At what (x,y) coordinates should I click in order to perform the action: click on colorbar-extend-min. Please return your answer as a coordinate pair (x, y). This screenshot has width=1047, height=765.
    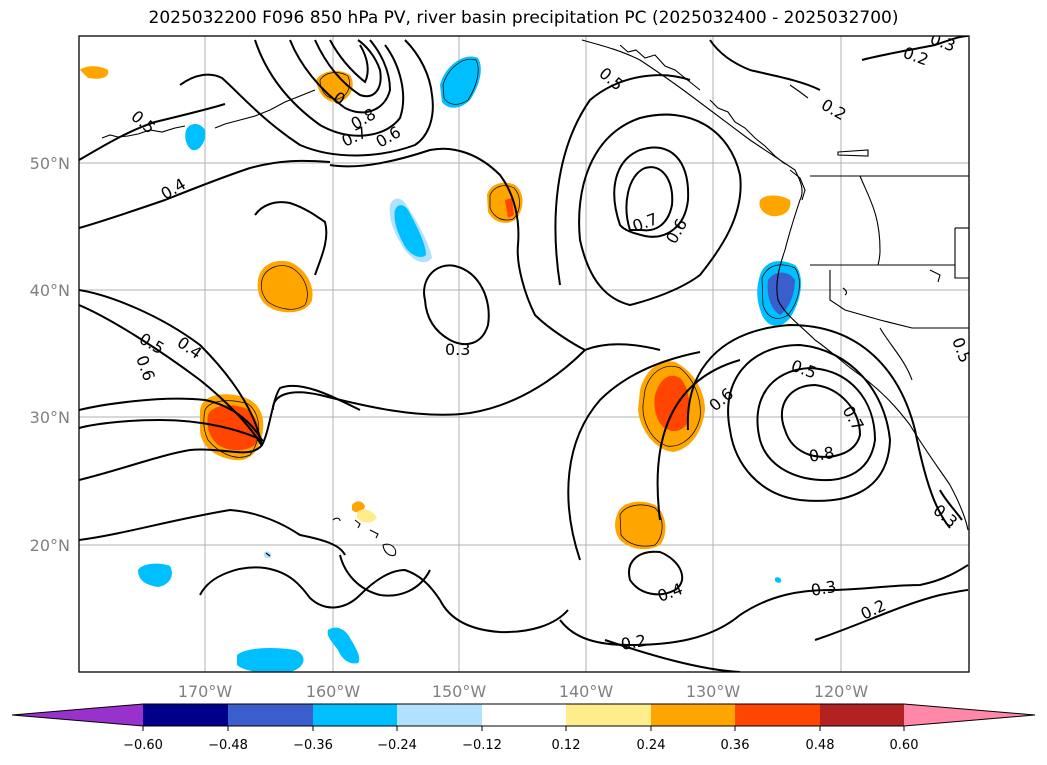
    Looking at the image, I should click on (77, 715).